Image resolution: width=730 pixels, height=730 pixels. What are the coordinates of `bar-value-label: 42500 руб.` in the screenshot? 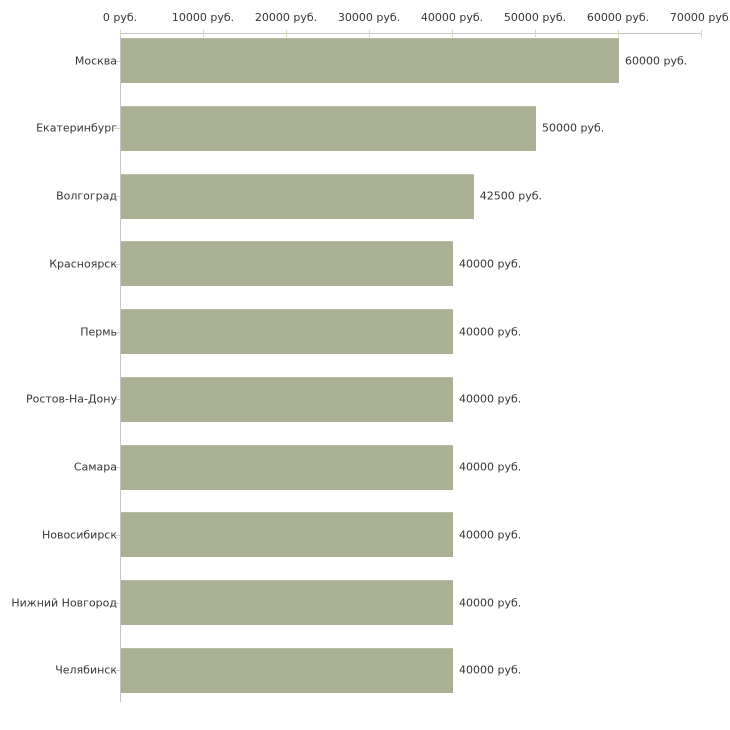 It's located at (511, 196).